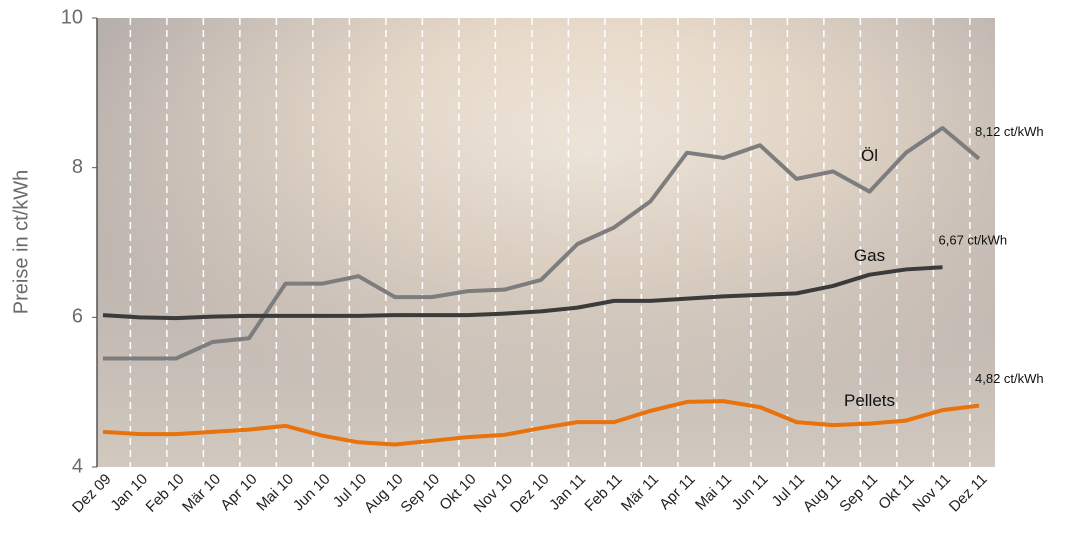 Image resolution: width=1069 pixels, height=541 pixels. Describe the element at coordinates (312, 493) in the screenshot. I see `x-tick-label: Jun 10` at that location.